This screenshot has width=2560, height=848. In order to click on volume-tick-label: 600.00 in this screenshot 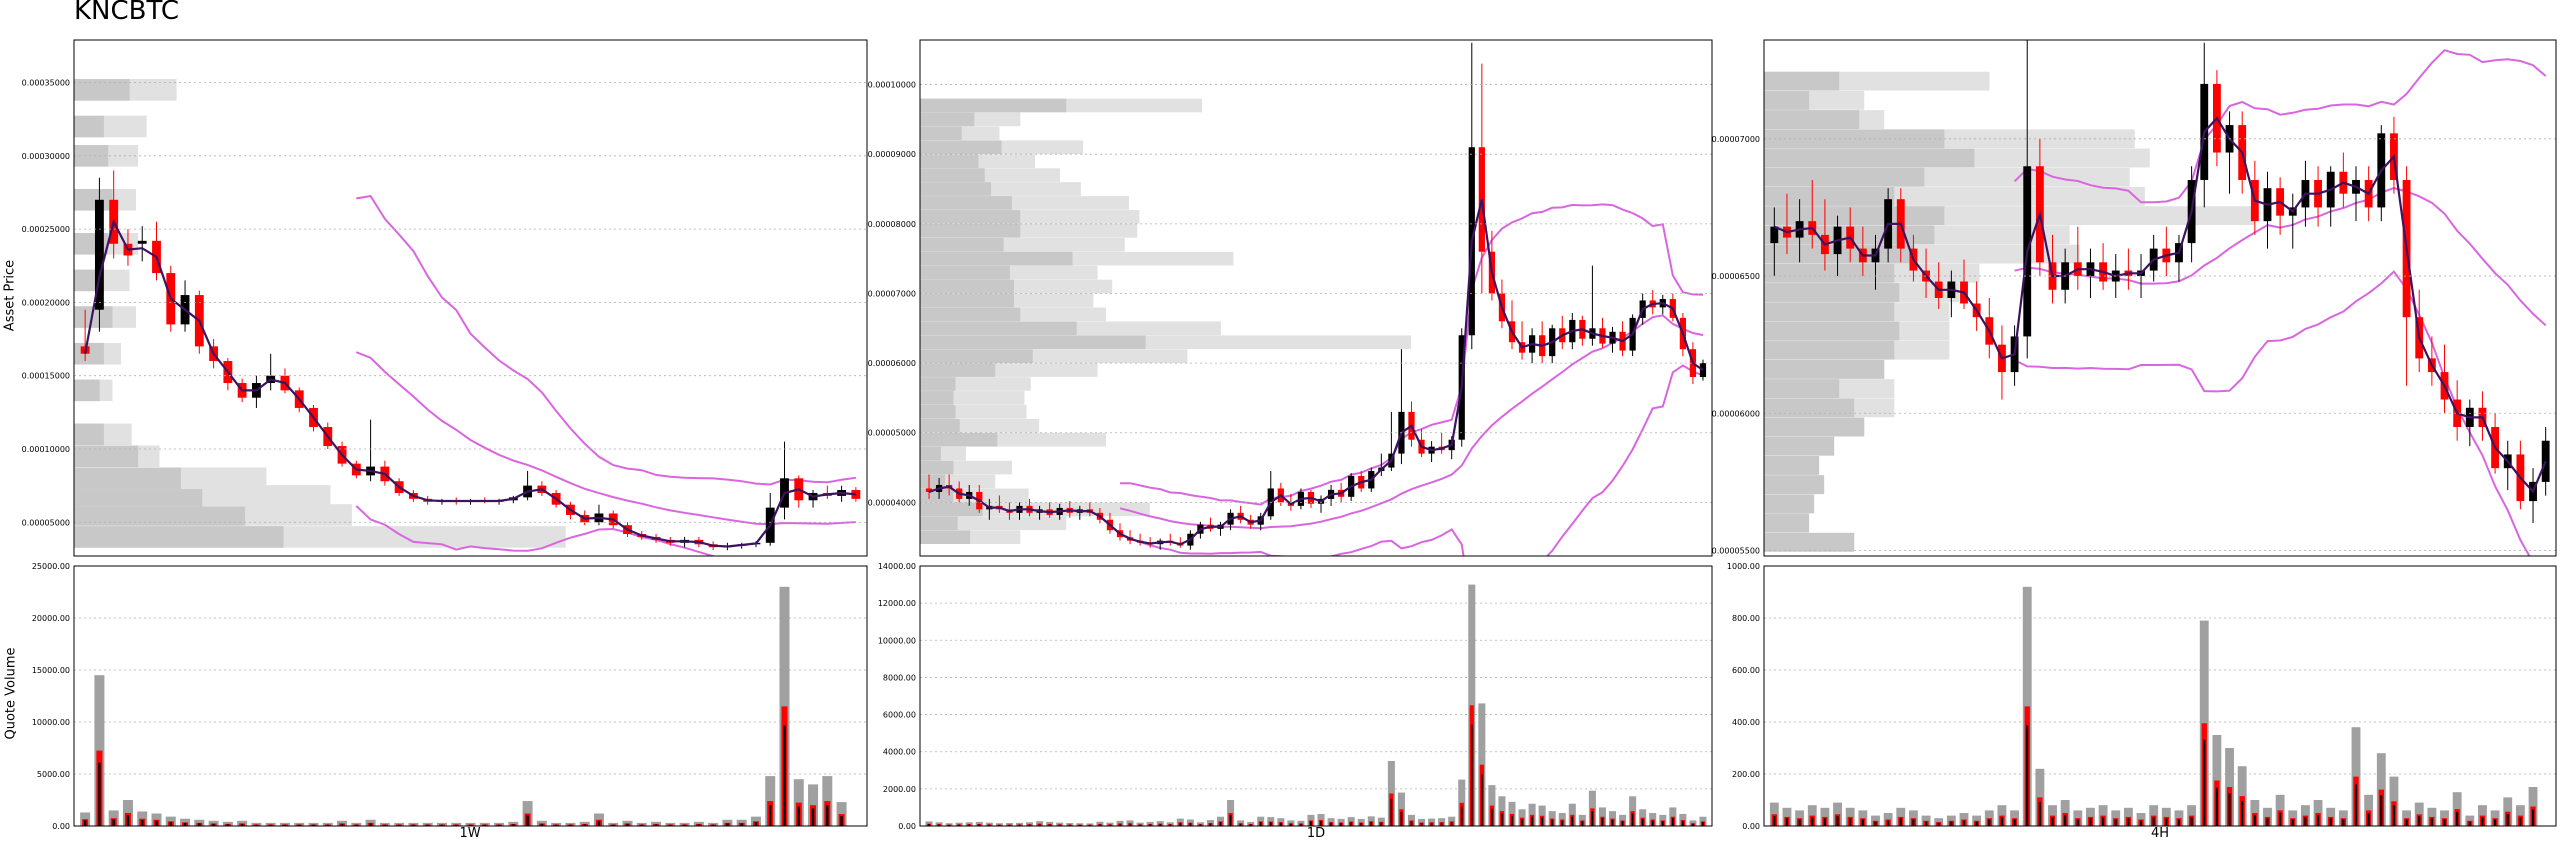, I will do `click(1746, 670)`.